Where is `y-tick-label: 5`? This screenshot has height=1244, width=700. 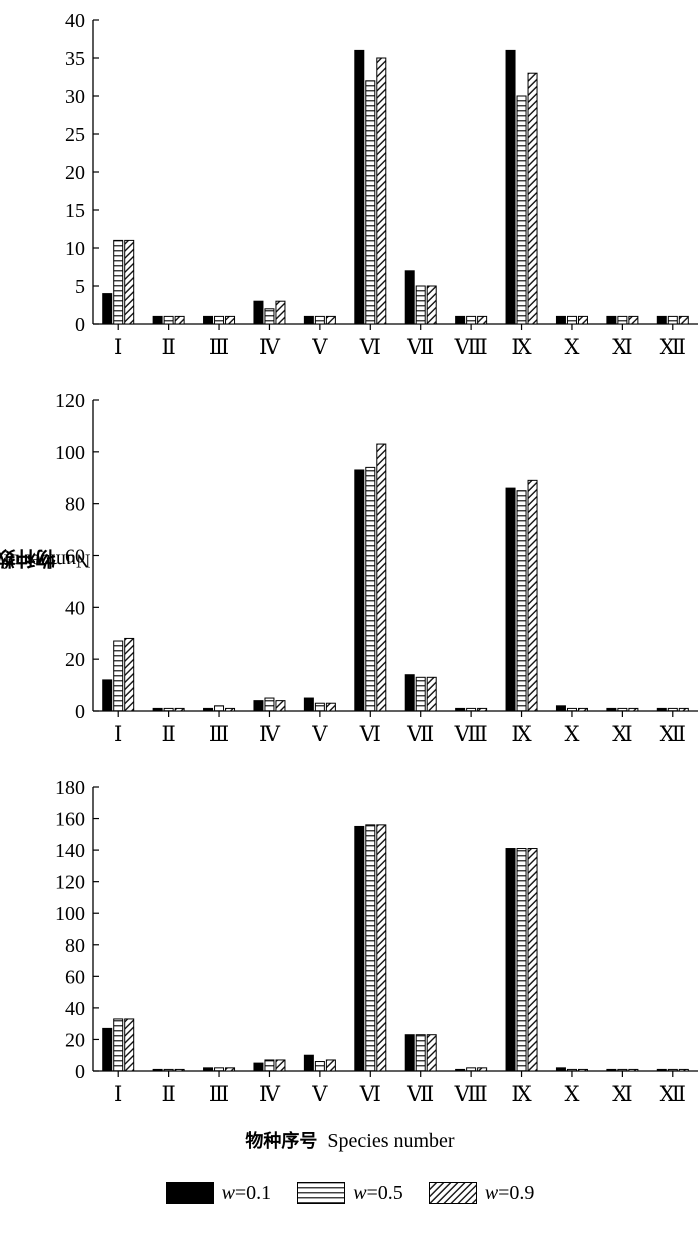 y-tick-label: 5 is located at coordinates (80, 287).